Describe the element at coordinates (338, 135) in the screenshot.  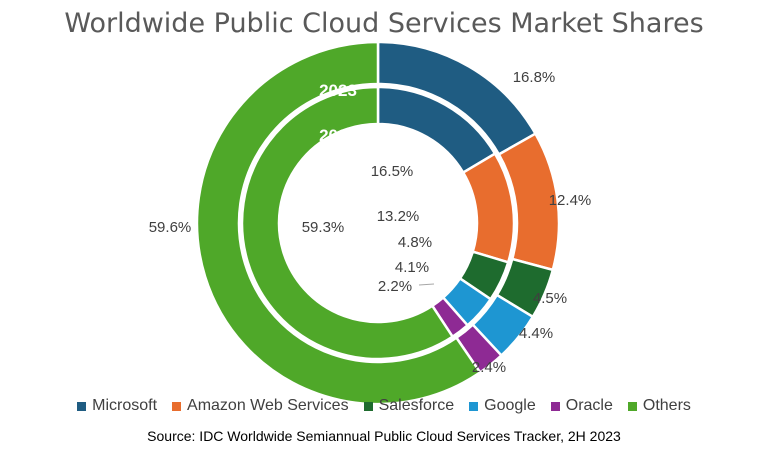
I see `ring-label-2022: 2022` at that location.